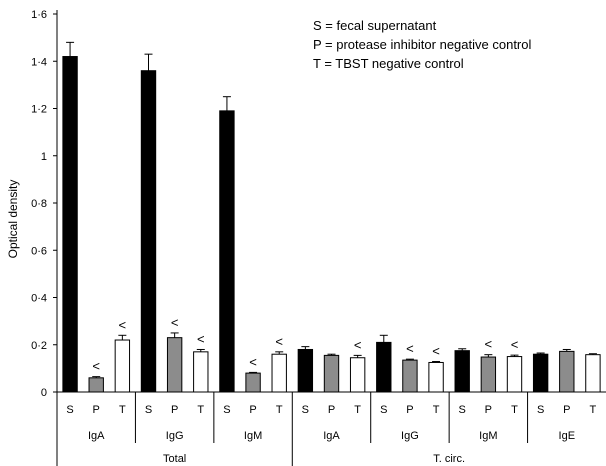 This screenshot has height=466, width=606. I want to click on legend-entry: P = protease inhibitor negative control, so click(422, 44).